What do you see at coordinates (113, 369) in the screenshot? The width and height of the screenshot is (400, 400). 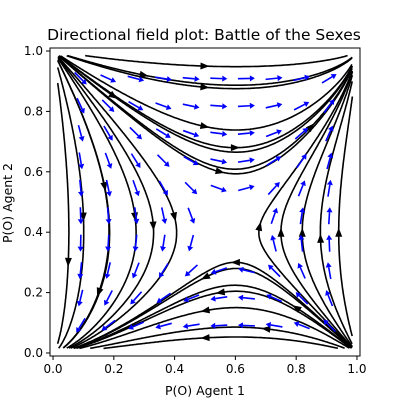 I see `x-tick-label: 0.2` at bounding box center [113, 369].